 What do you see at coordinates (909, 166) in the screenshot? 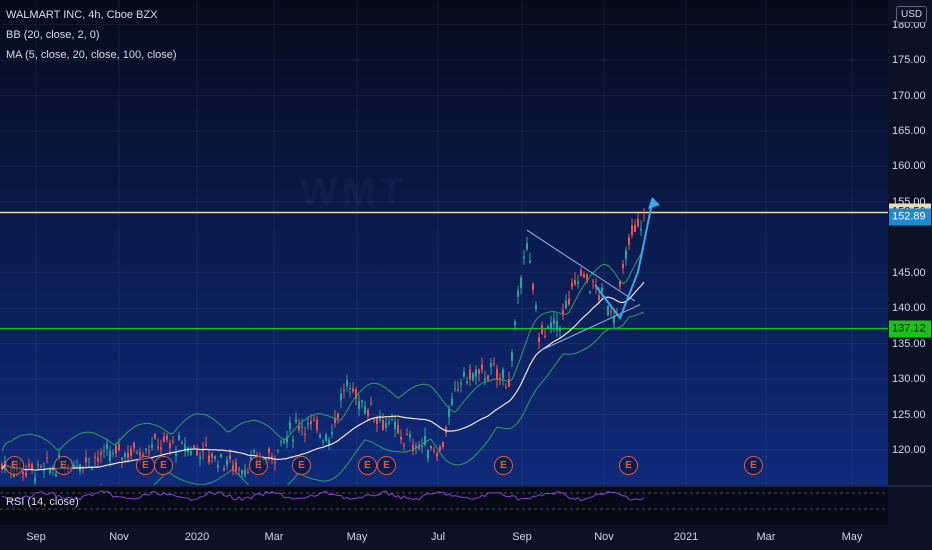
I see `price-tick-label: 160.00` at bounding box center [909, 166].